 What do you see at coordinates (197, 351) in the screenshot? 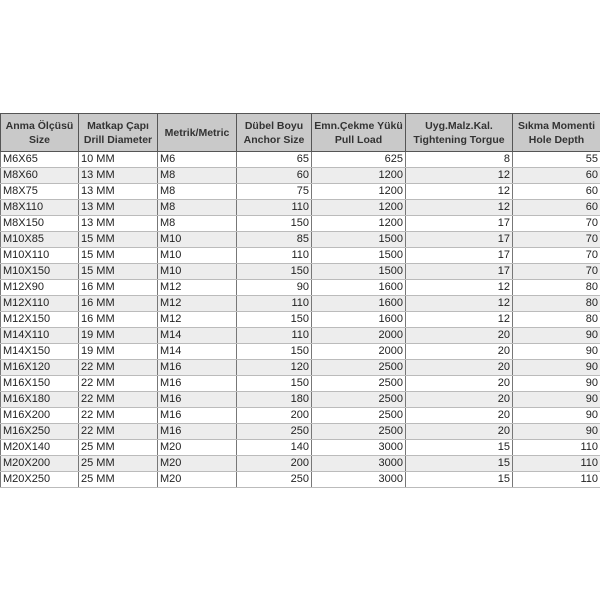
I see `cell-metric: M14` at bounding box center [197, 351].